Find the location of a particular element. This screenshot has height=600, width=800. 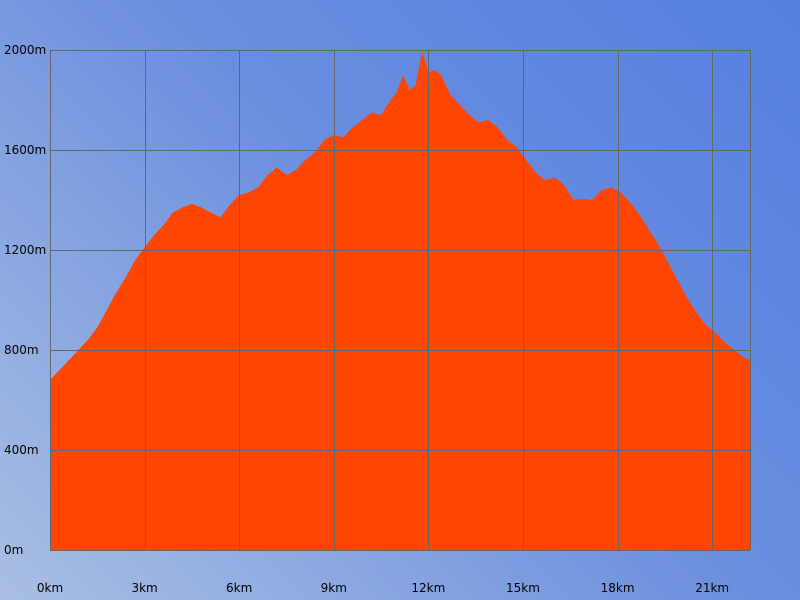

y-tick-label: 800m is located at coordinates (21, 350).